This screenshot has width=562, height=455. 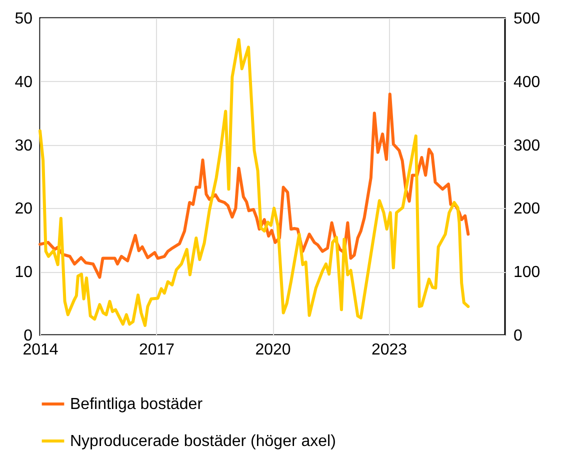 What do you see at coordinates (23, 19) in the screenshot?
I see `y-tick-label: 50` at bounding box center [23, 19].